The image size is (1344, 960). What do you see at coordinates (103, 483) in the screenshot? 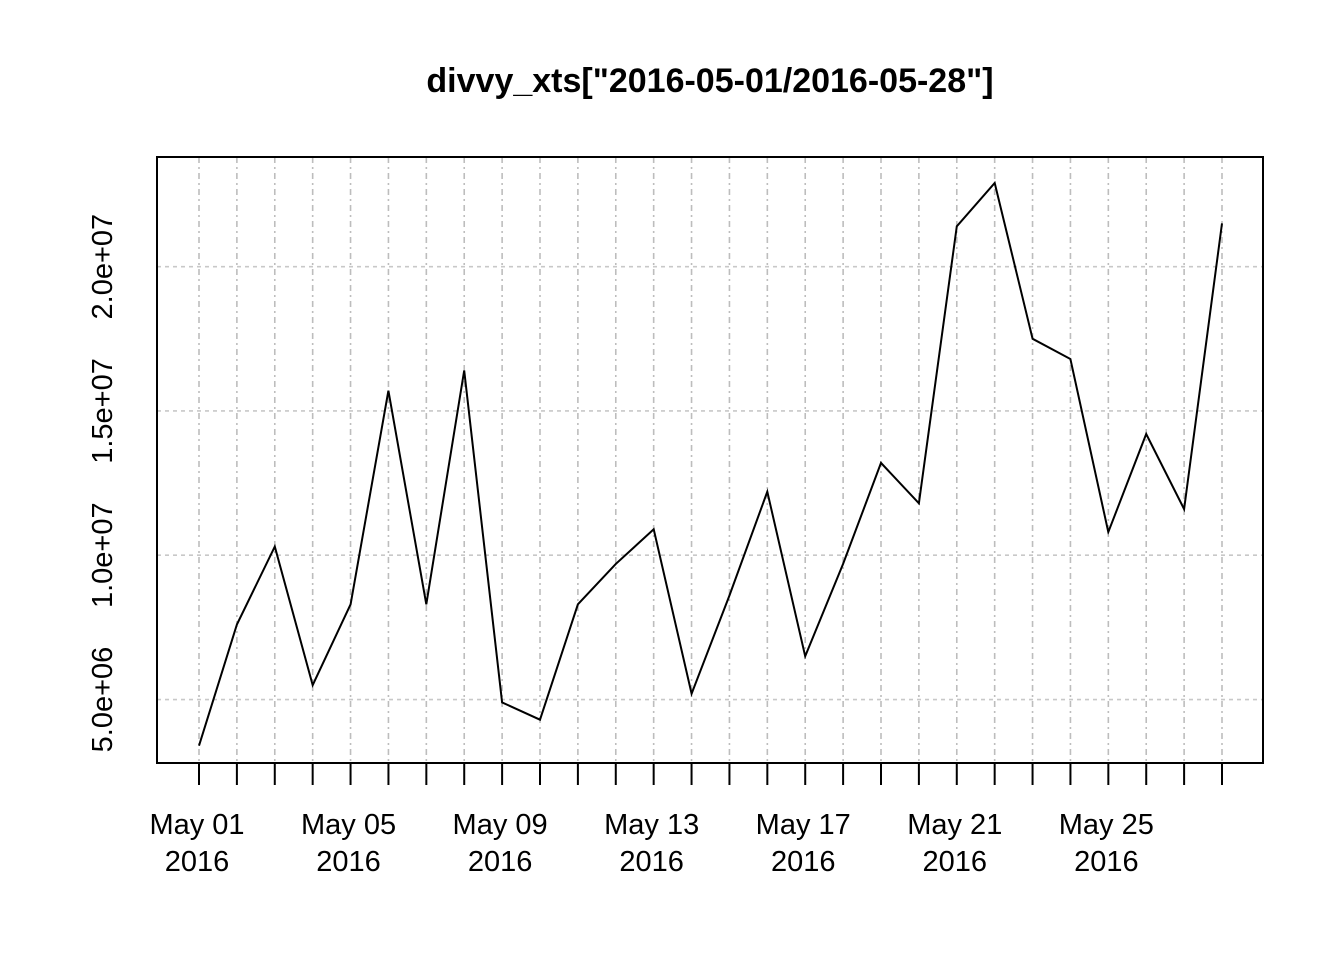
I see `y-axis: 5.0e+06 1.0e+07 1.5e+07 2.0e+07` at bounding box center [103, 483].